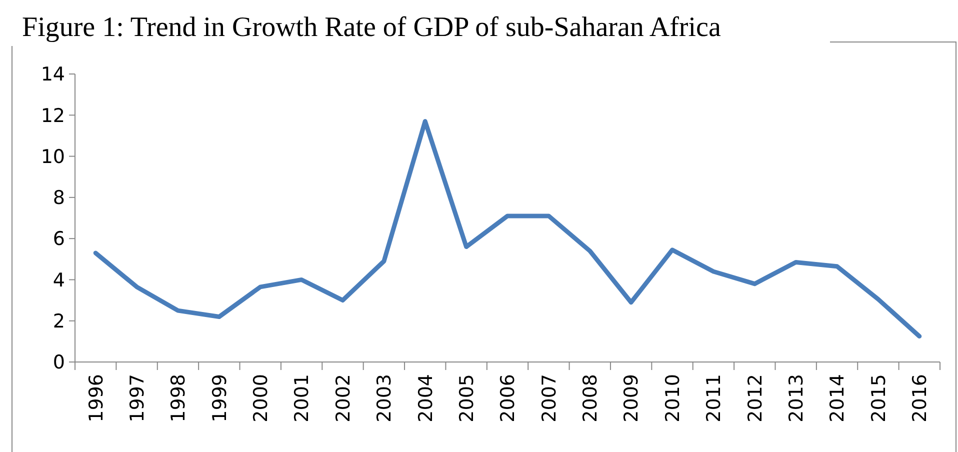 The image size is (958, 452). I want to click on x-tick-label: 2015, so click(879, 398).